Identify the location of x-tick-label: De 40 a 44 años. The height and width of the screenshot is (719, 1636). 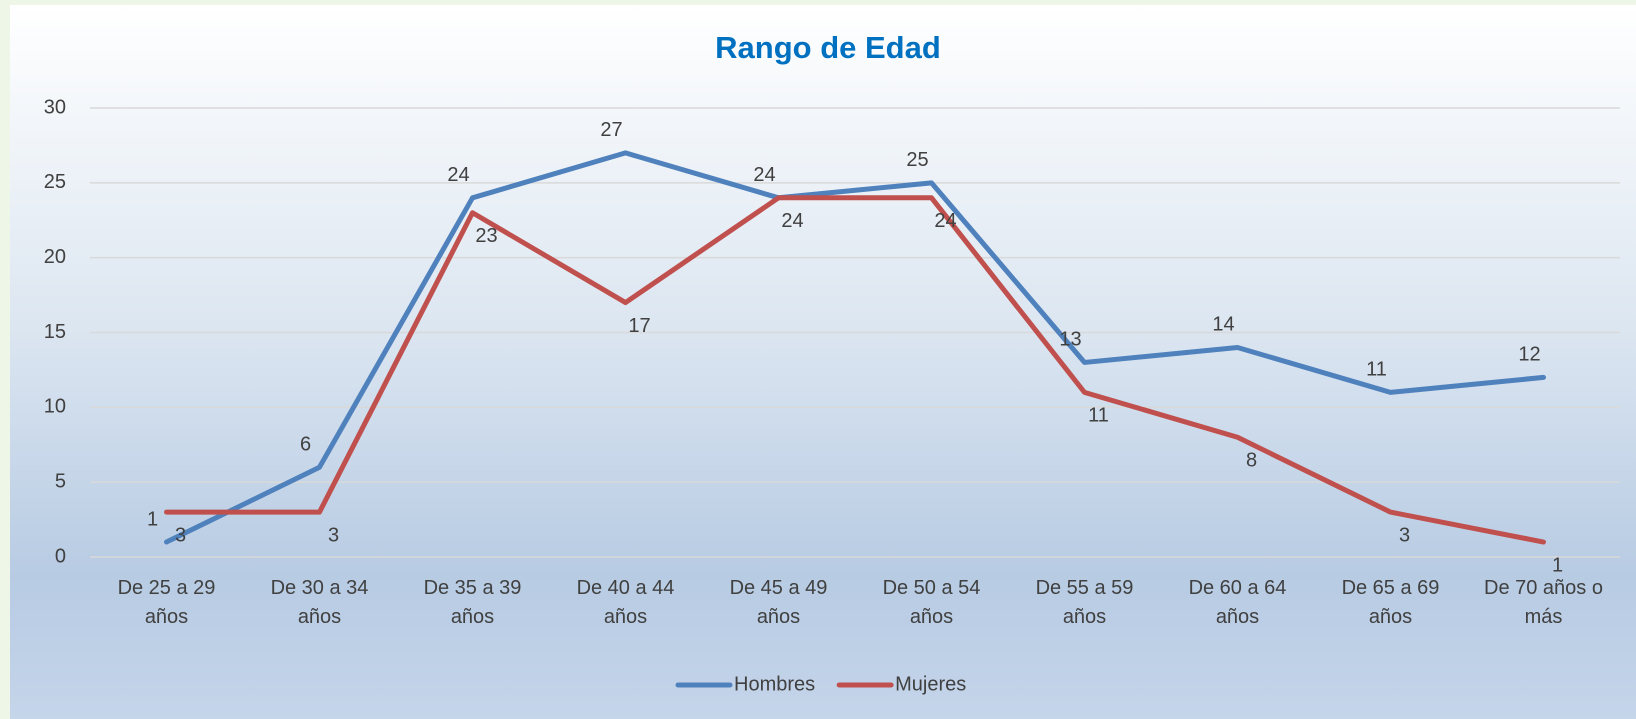
(625, 602).